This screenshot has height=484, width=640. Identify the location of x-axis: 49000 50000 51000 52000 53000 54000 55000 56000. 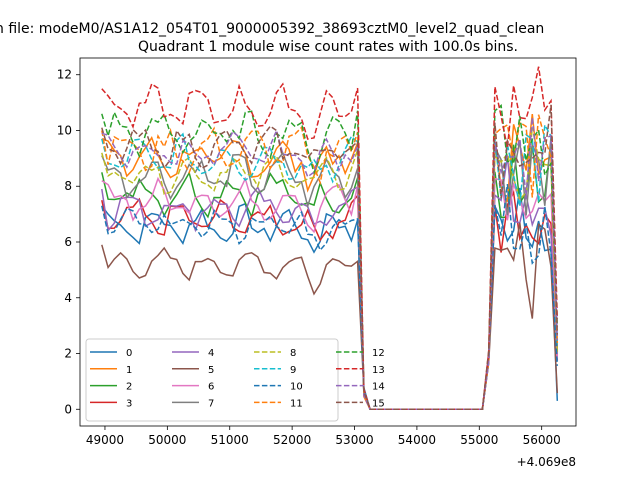
(323, 436).